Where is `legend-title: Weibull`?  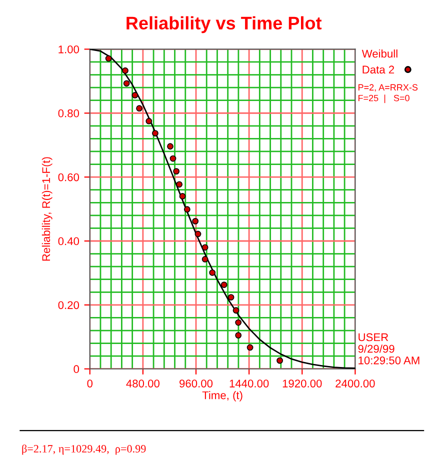
legend-title: Weibull is located at coordinates (380, 53).